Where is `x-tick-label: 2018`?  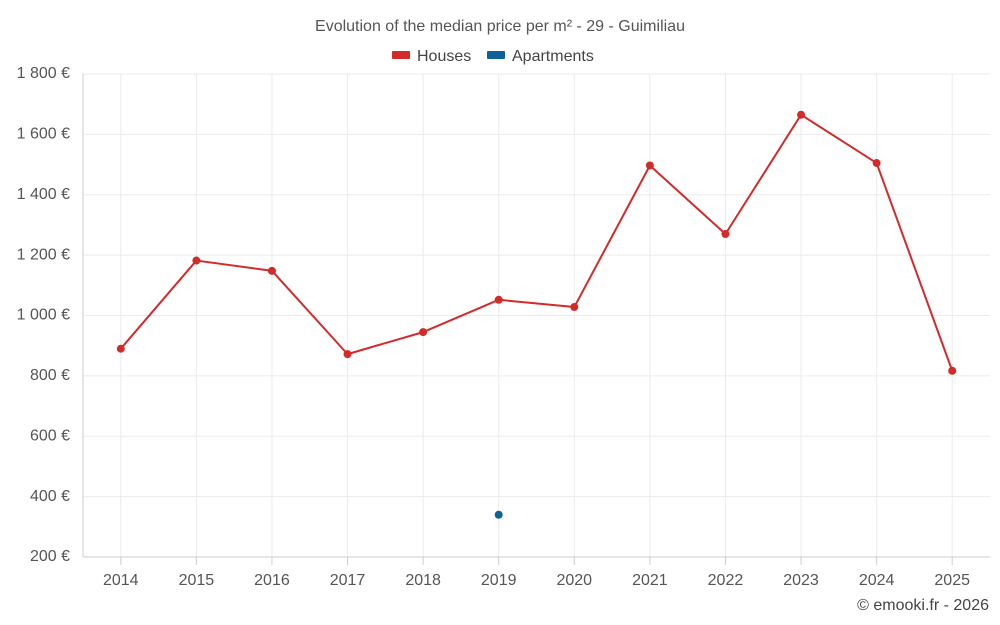 x-tick-label: 2018 is located at coordinates (423, 580).